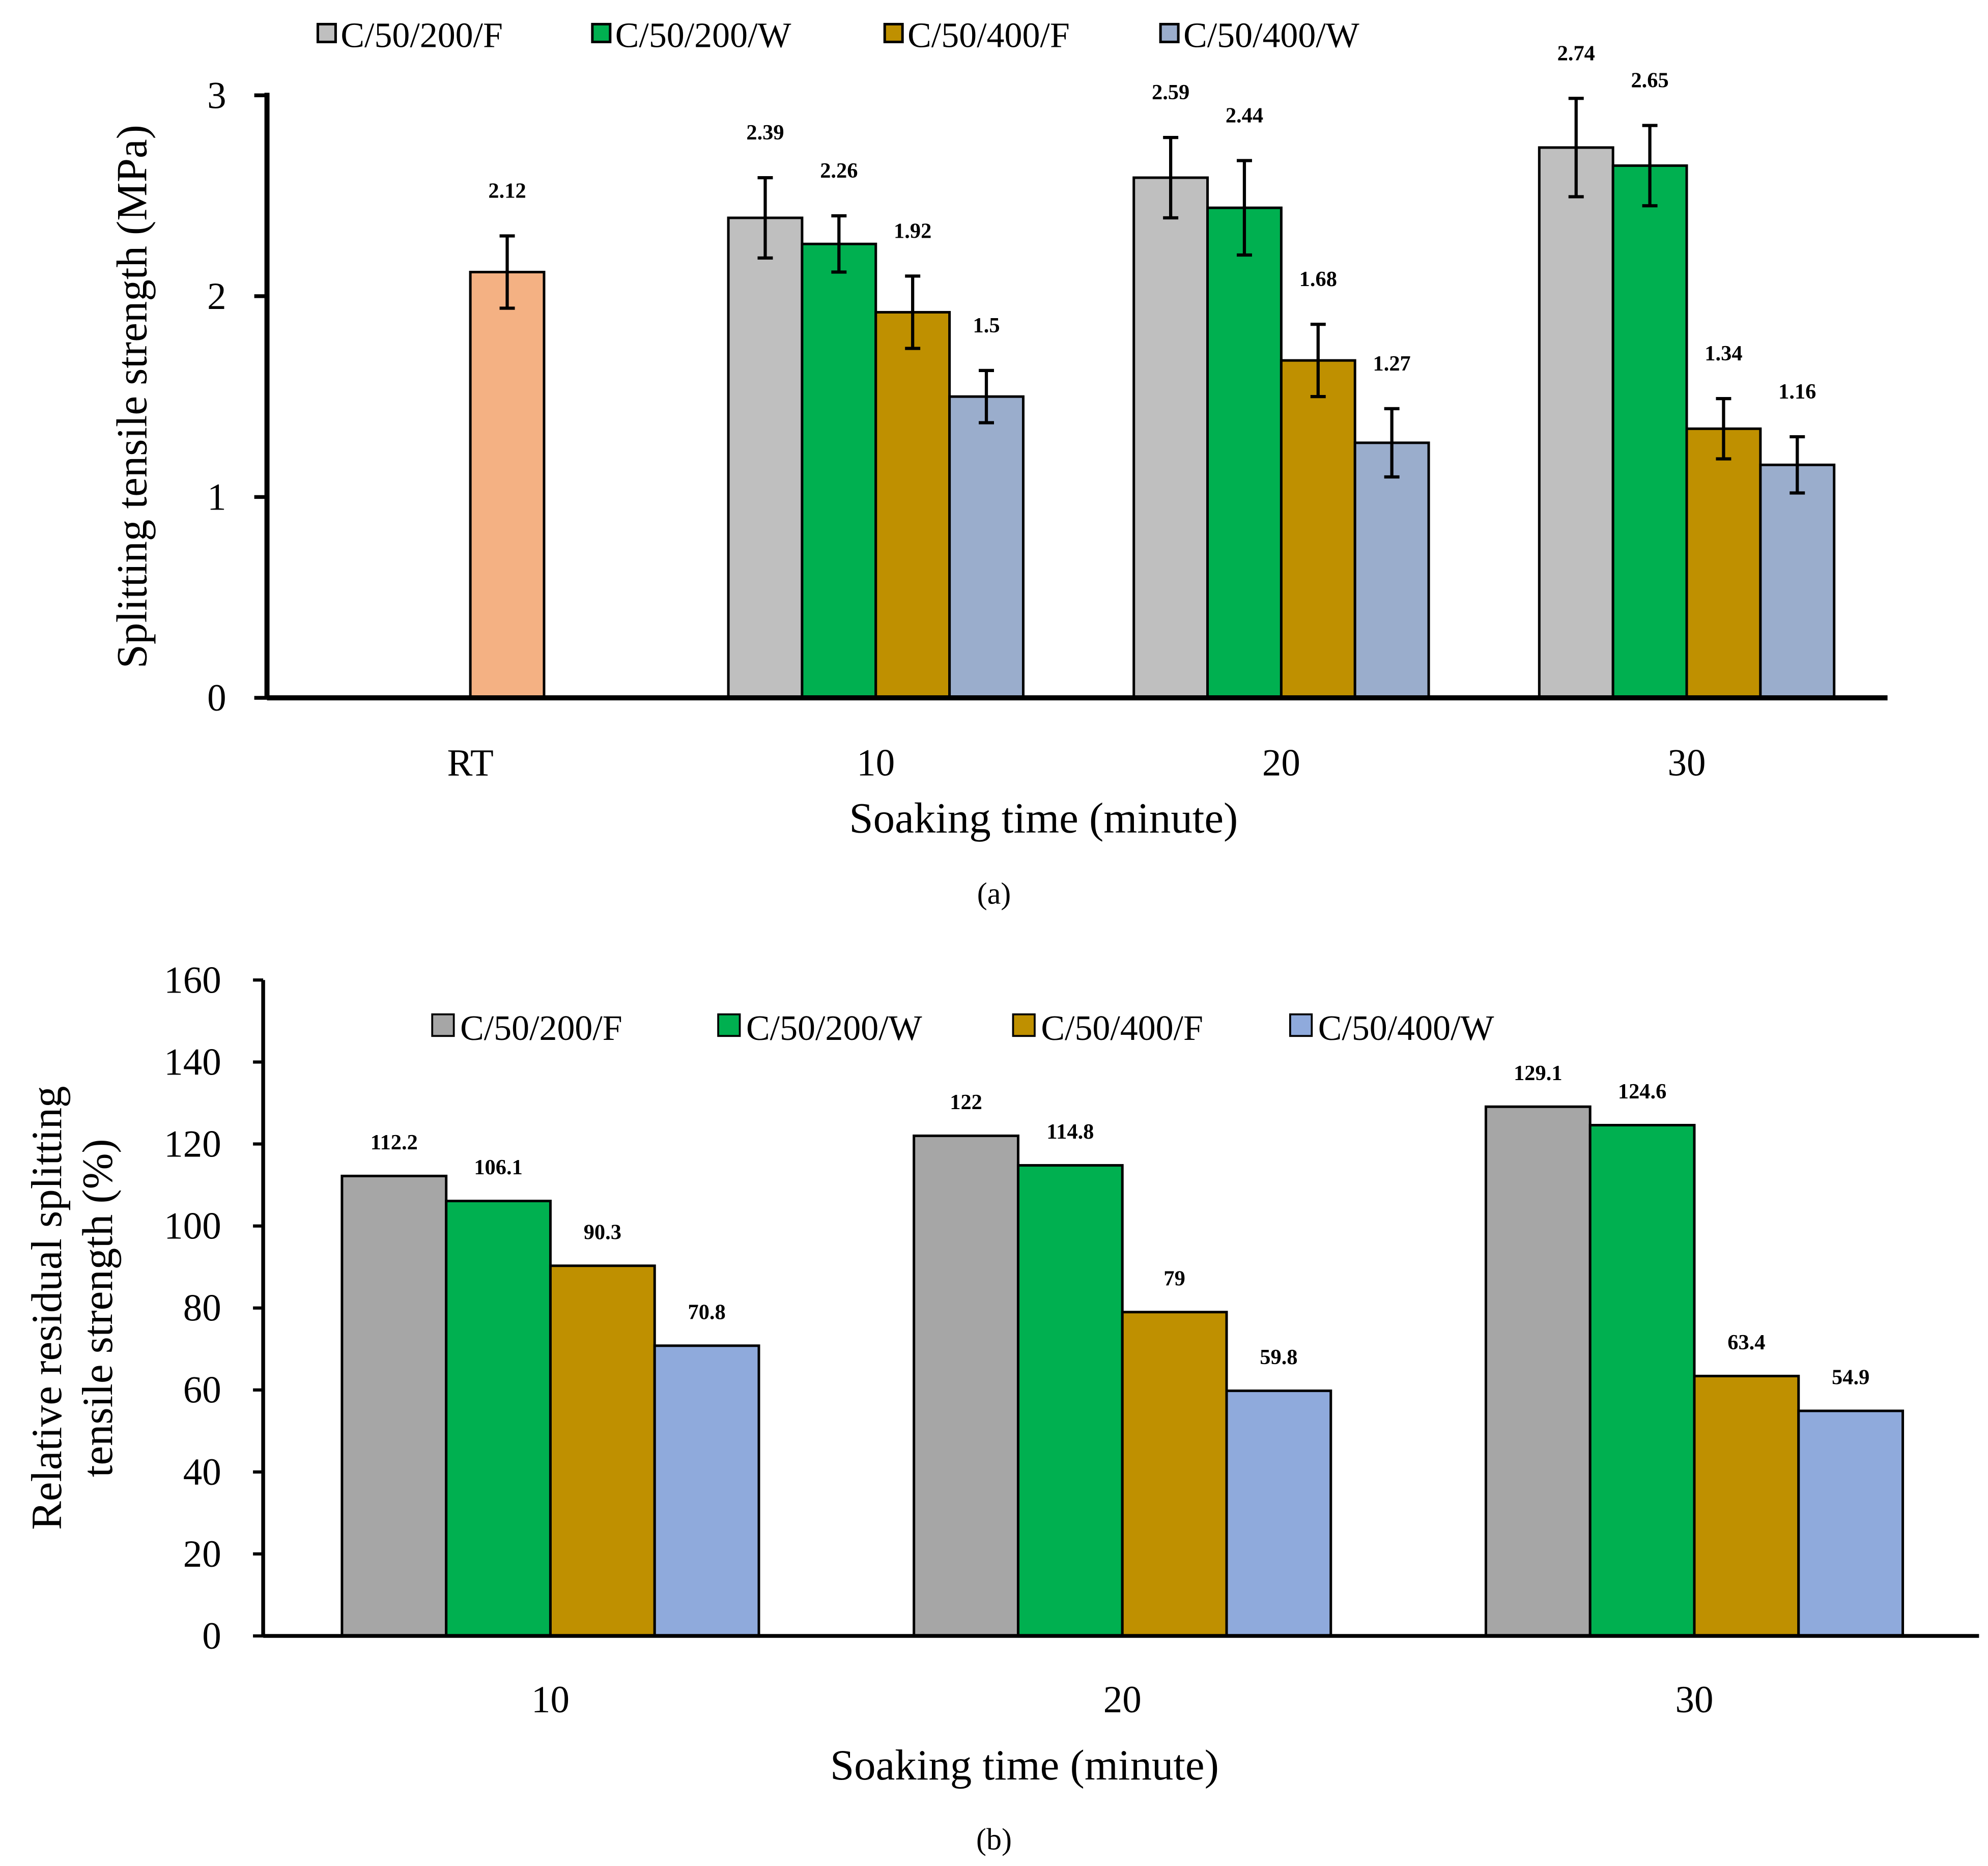 The image size is (1988, 1866). Describe the element at coordinates (132, 396) in the screenshot. I see `chart-a-ylabel: Splitting tensile strength (MPa)` at that location.